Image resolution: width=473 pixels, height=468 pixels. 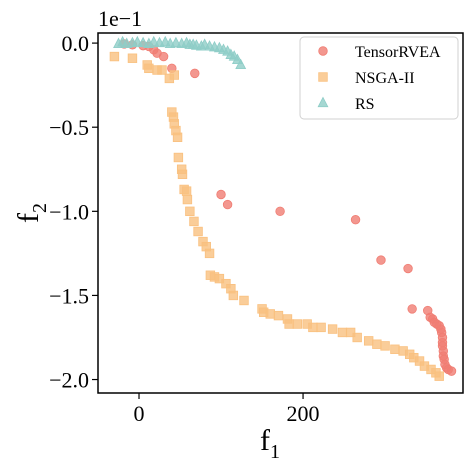 I want to click on y-tick-label: −1.0, so click(x=69, y=211).